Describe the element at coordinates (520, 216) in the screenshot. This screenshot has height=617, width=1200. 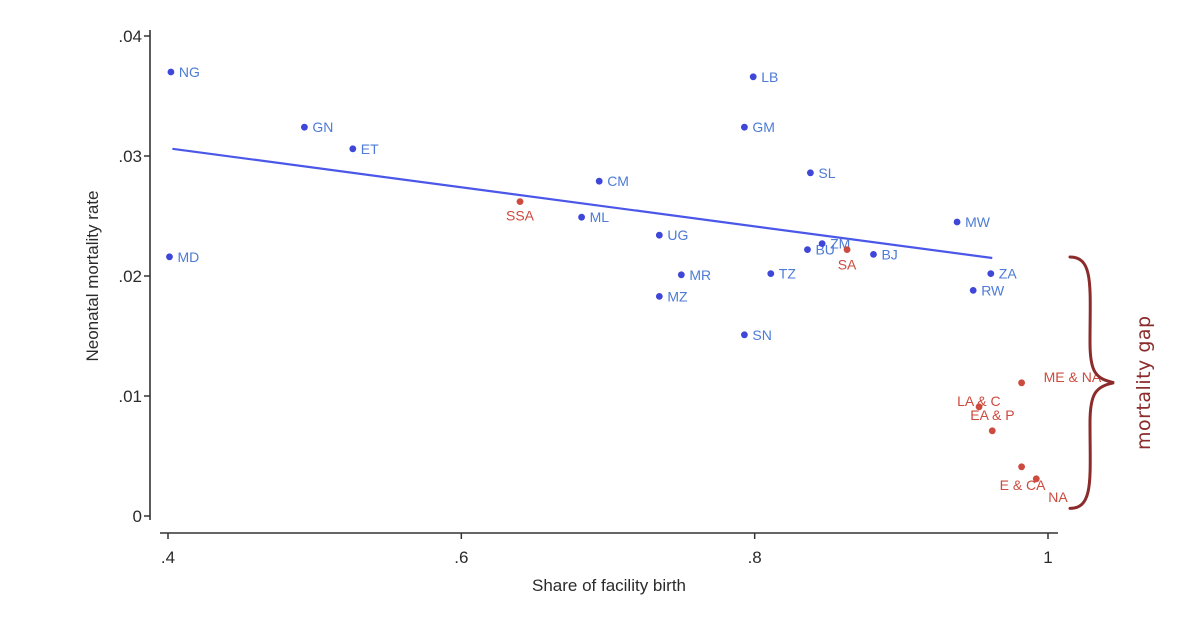
I see `data-point-label: SSA` at that location.